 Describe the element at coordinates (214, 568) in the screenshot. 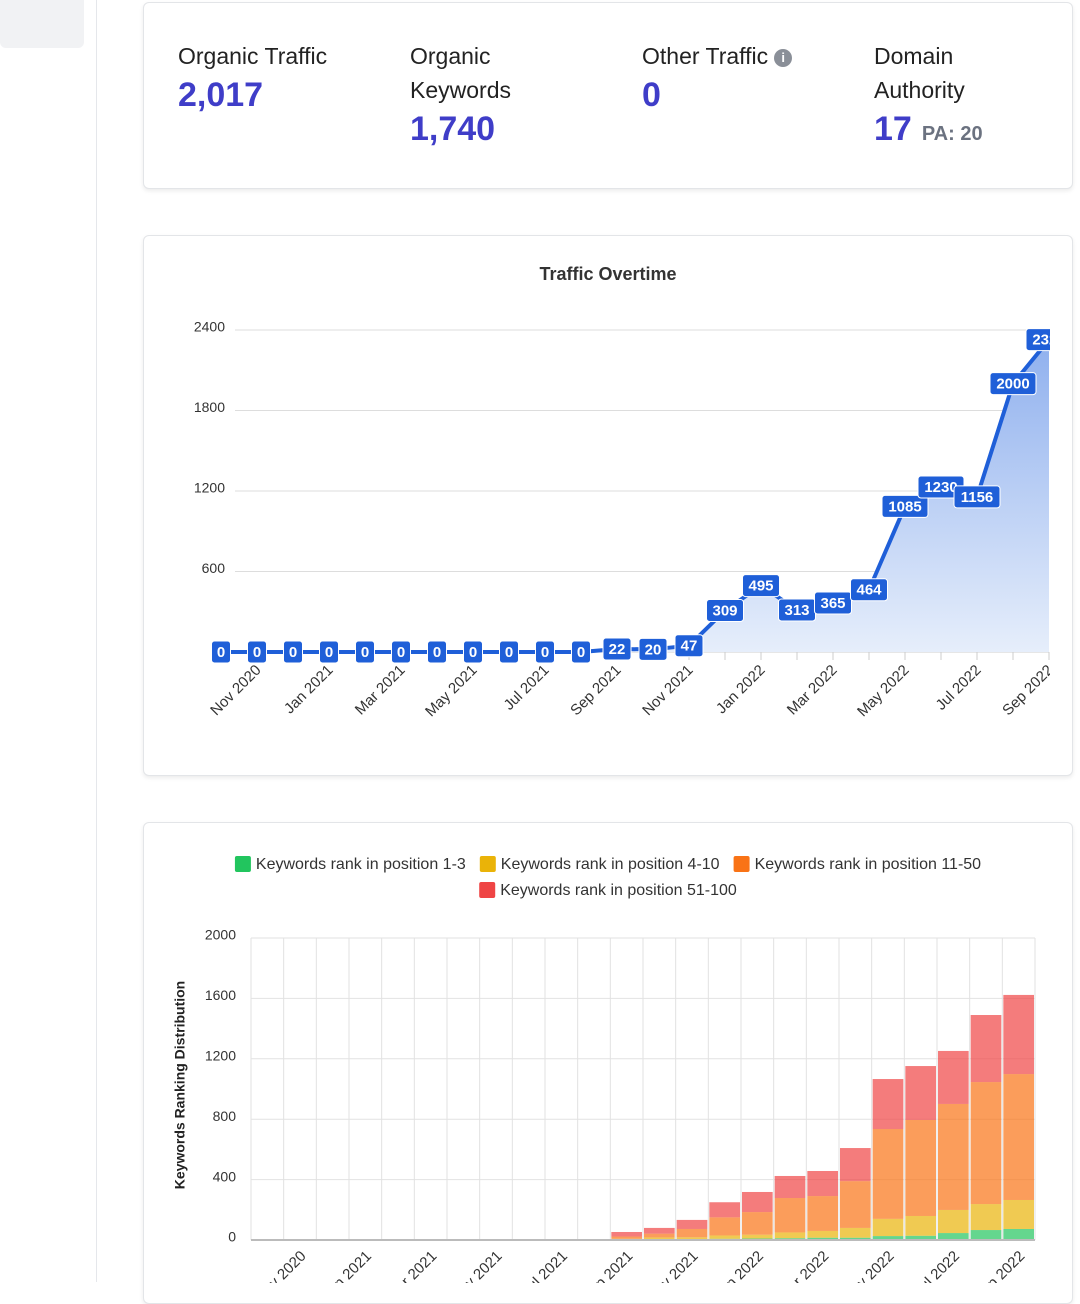

I see `y-tick-label: 600` at that location.